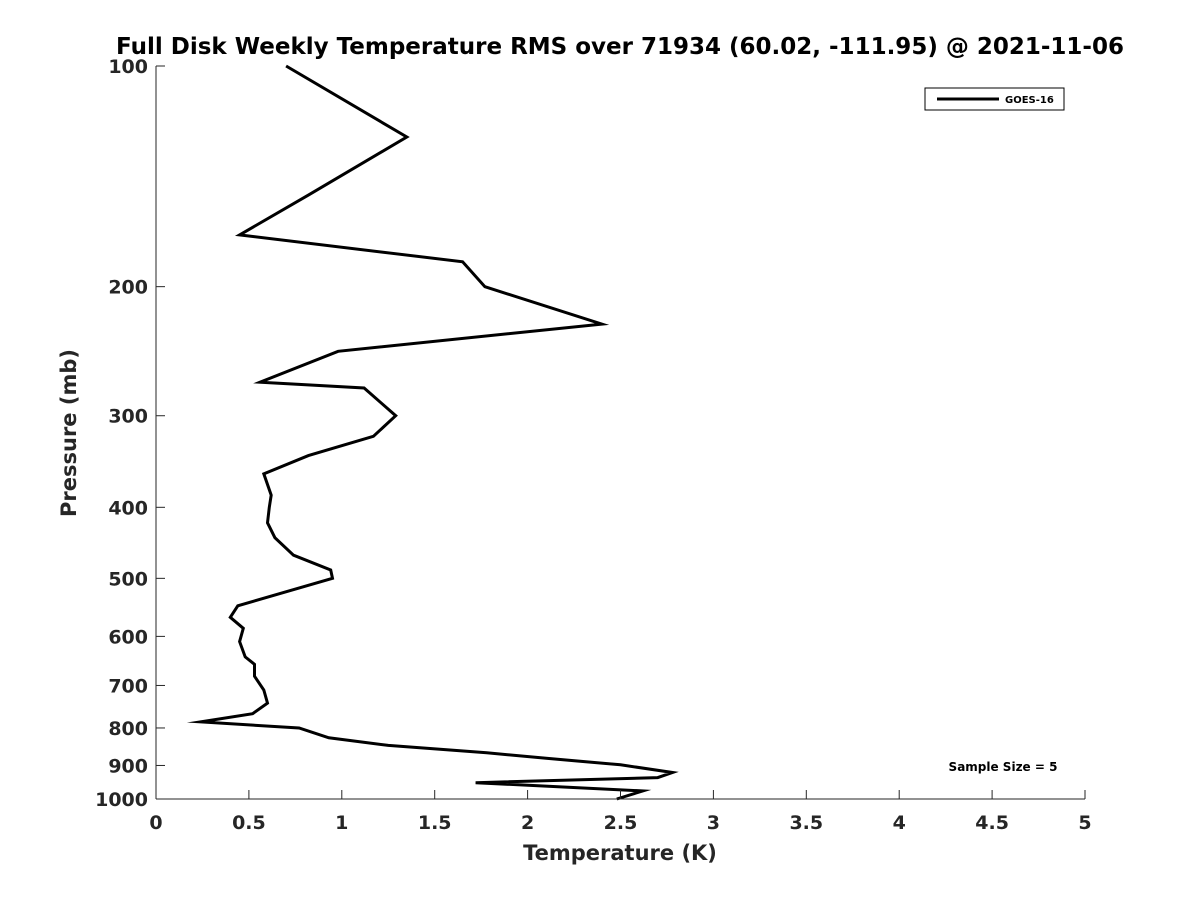  I want to click on x-tick-label-3: 3, so click(713, 823).